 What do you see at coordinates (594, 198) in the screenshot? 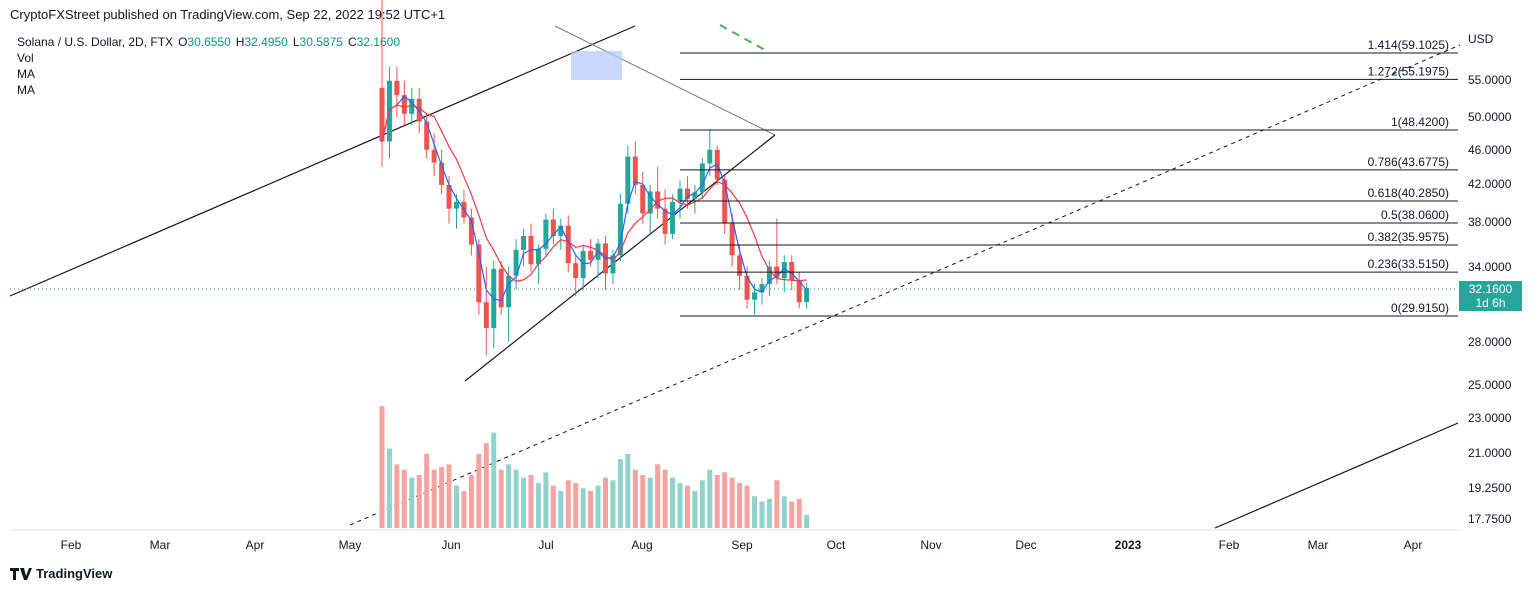
I see `ma-fast-line` at bounding box center [594, 198].